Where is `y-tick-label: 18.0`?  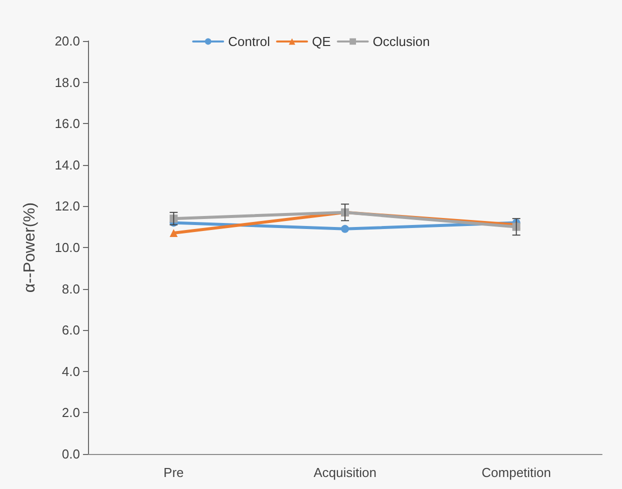 y-tick-label: 18.0 is located at coordinates (67, 82).